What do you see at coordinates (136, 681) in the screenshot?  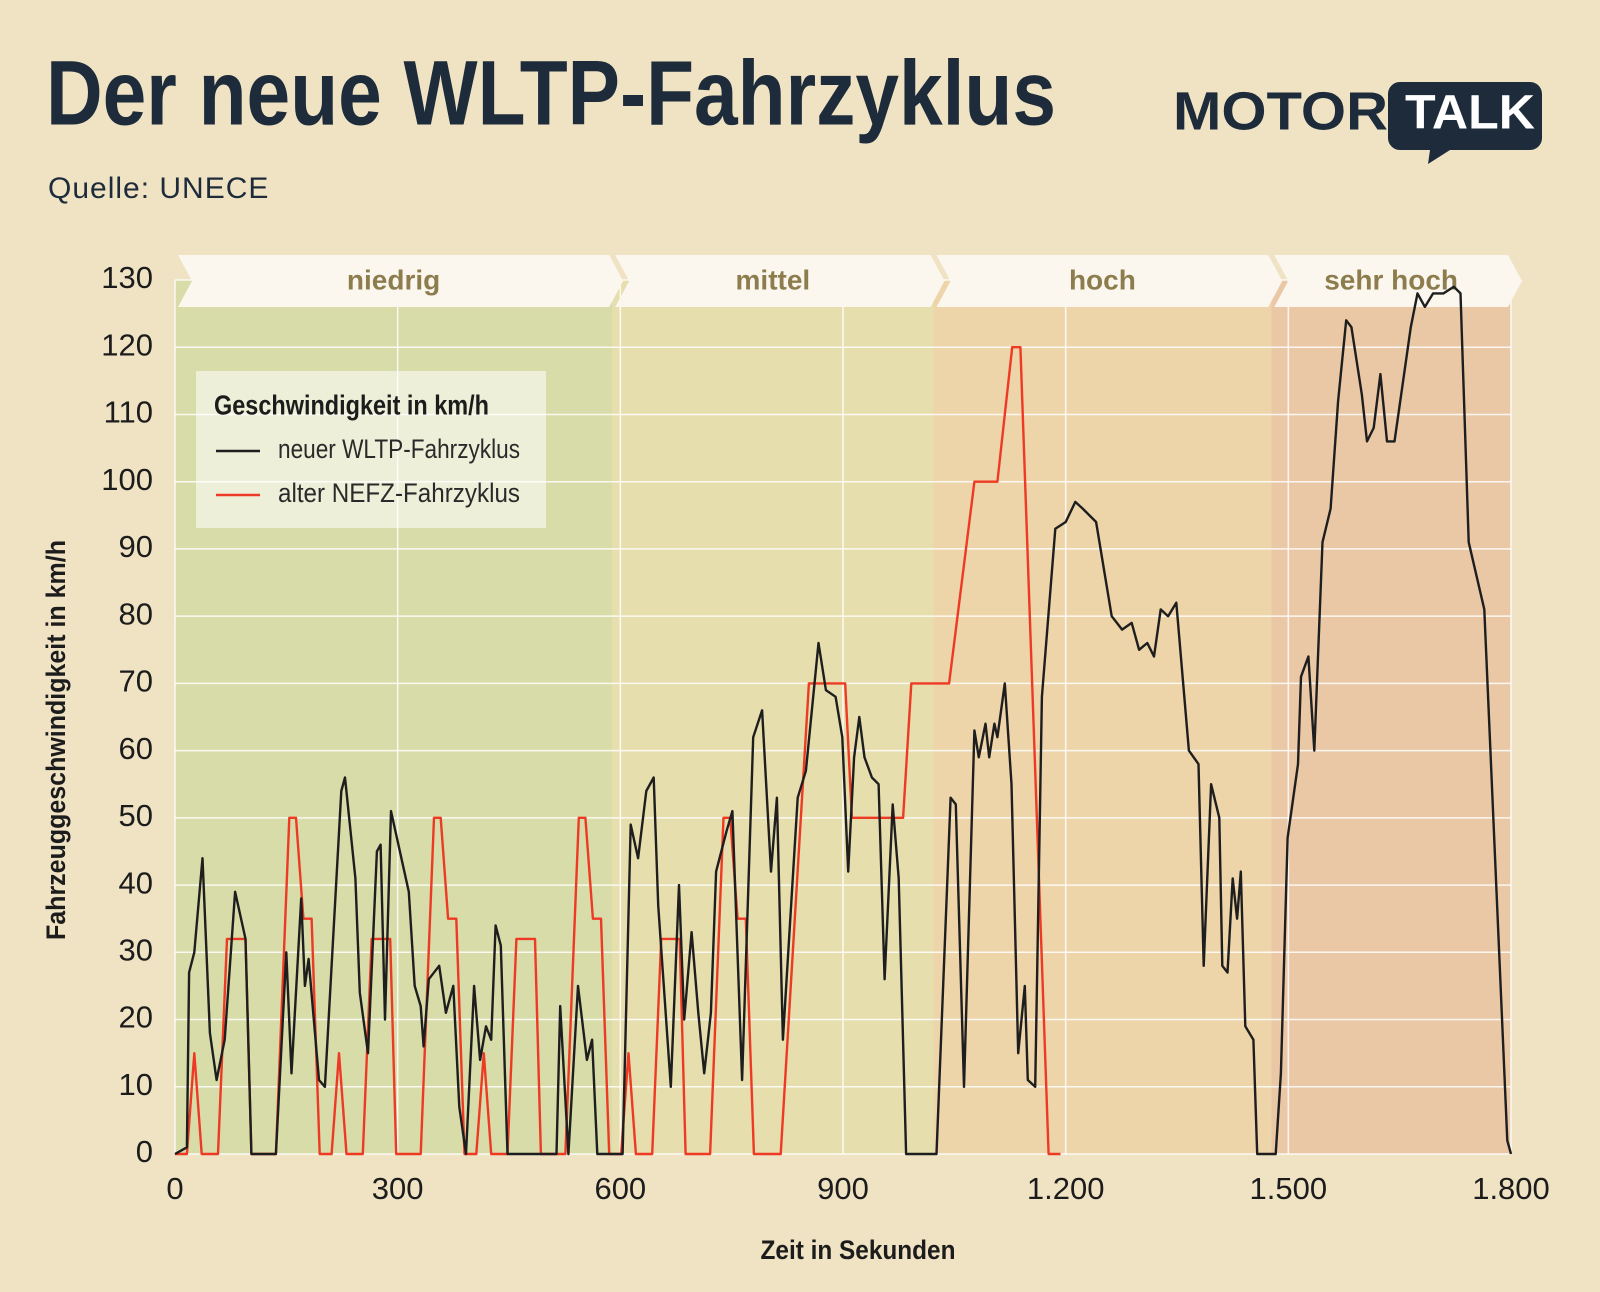 I see `y-tick-label: 70` at bounding box center [136, 681].